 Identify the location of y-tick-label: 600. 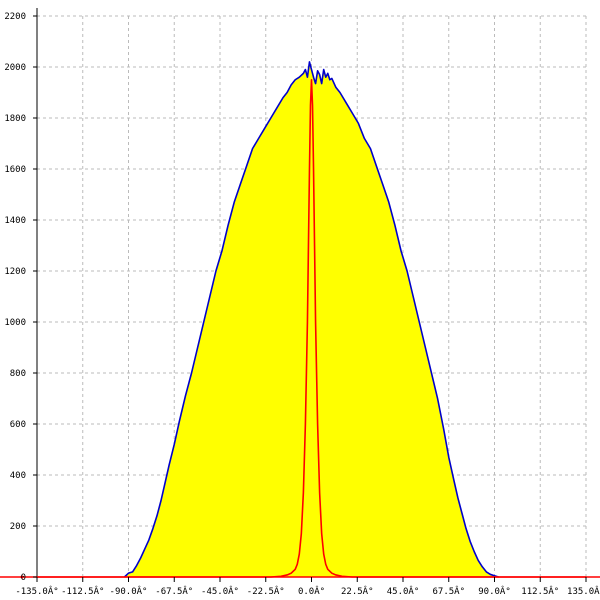
(18, 425).